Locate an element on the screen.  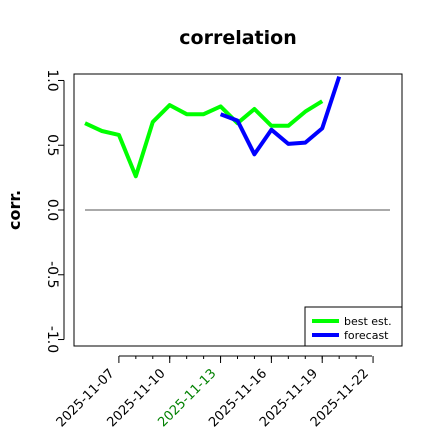
y-axis-label: corr. is located at coordinates (14, 210).